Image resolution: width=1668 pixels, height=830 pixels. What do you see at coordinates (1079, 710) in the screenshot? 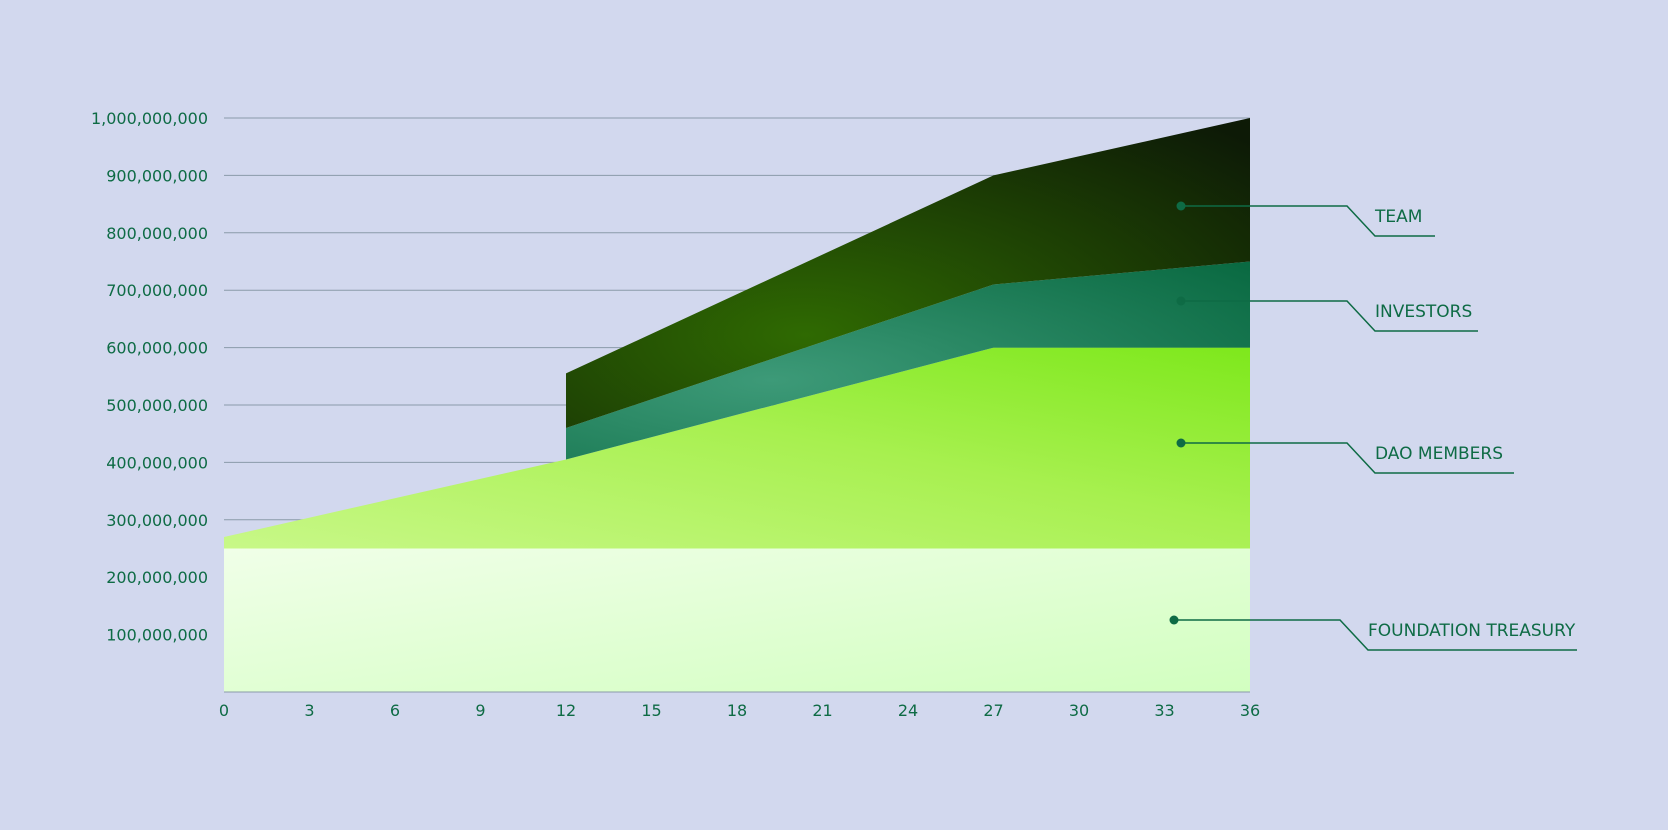
I see `x-tick-label: 30` at bounding box center [1079, 710].